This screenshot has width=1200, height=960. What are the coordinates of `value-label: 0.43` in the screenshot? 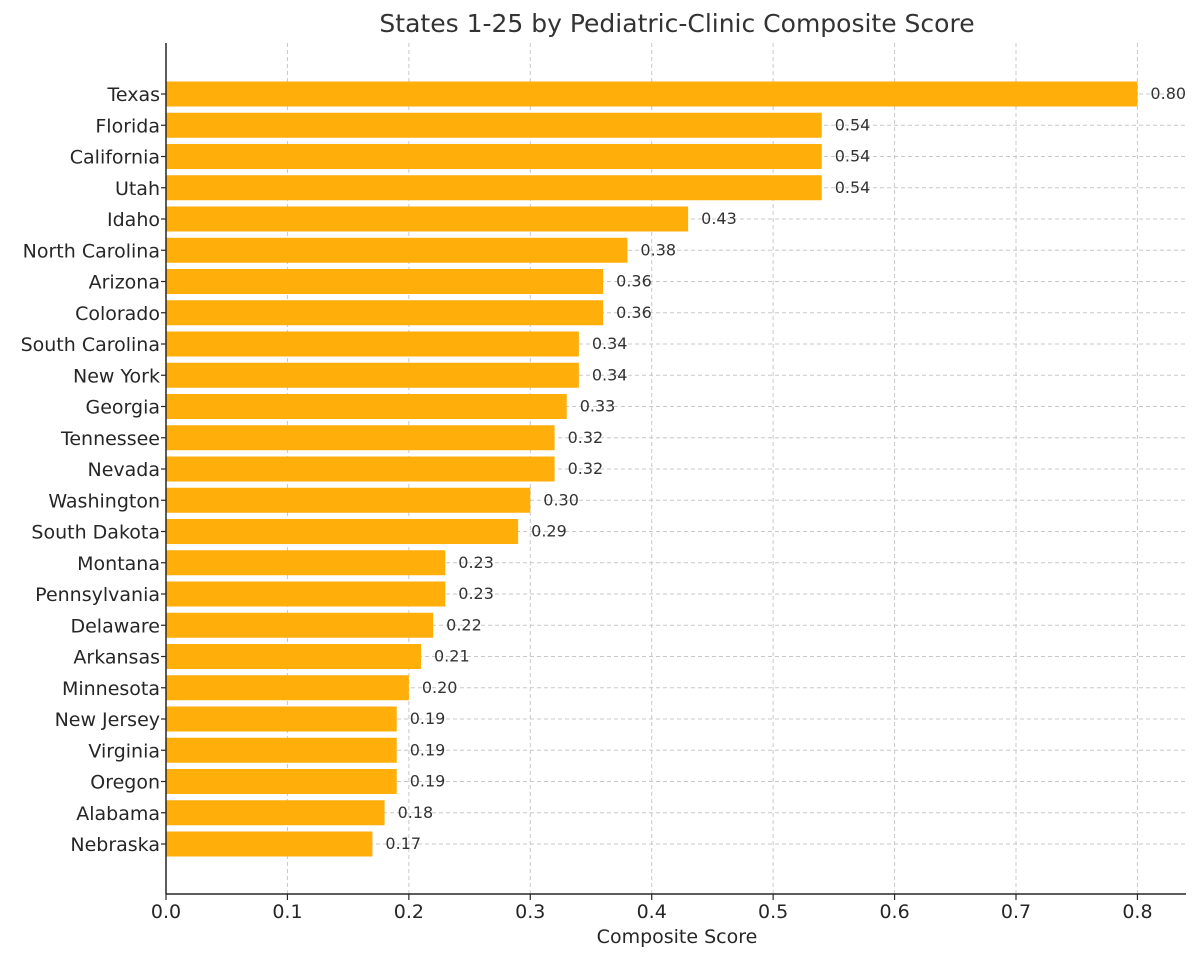 It's located at (719, 218).